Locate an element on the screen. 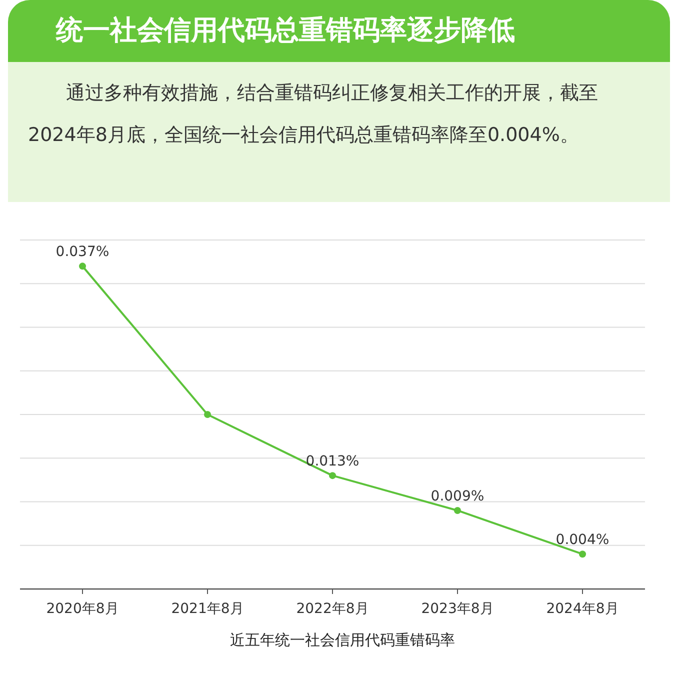 This screenshot has width=678, height=697. data-label: 0.004% is located at coordinates (583, 540).